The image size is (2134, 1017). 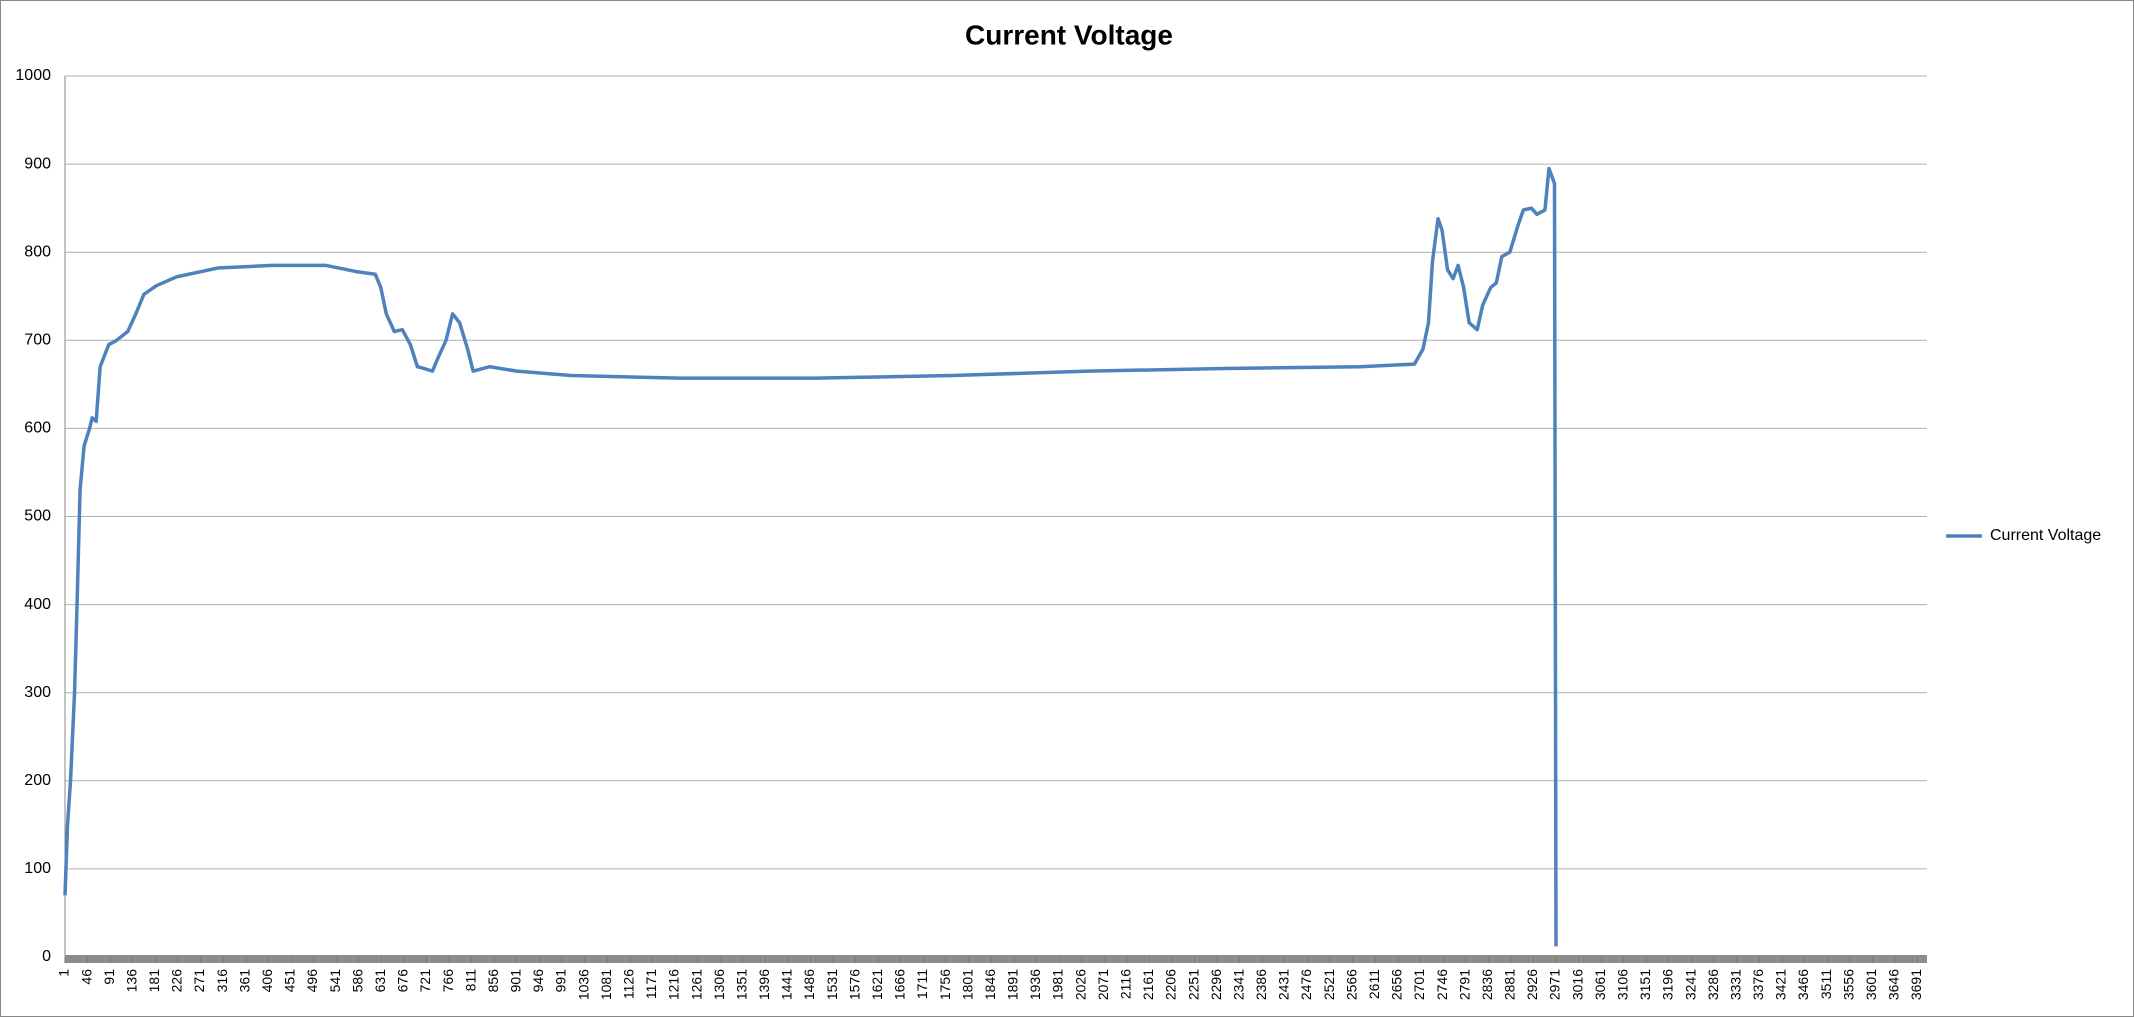 I want to click on x-tick-label: 1216, so click(x=674, y=984).